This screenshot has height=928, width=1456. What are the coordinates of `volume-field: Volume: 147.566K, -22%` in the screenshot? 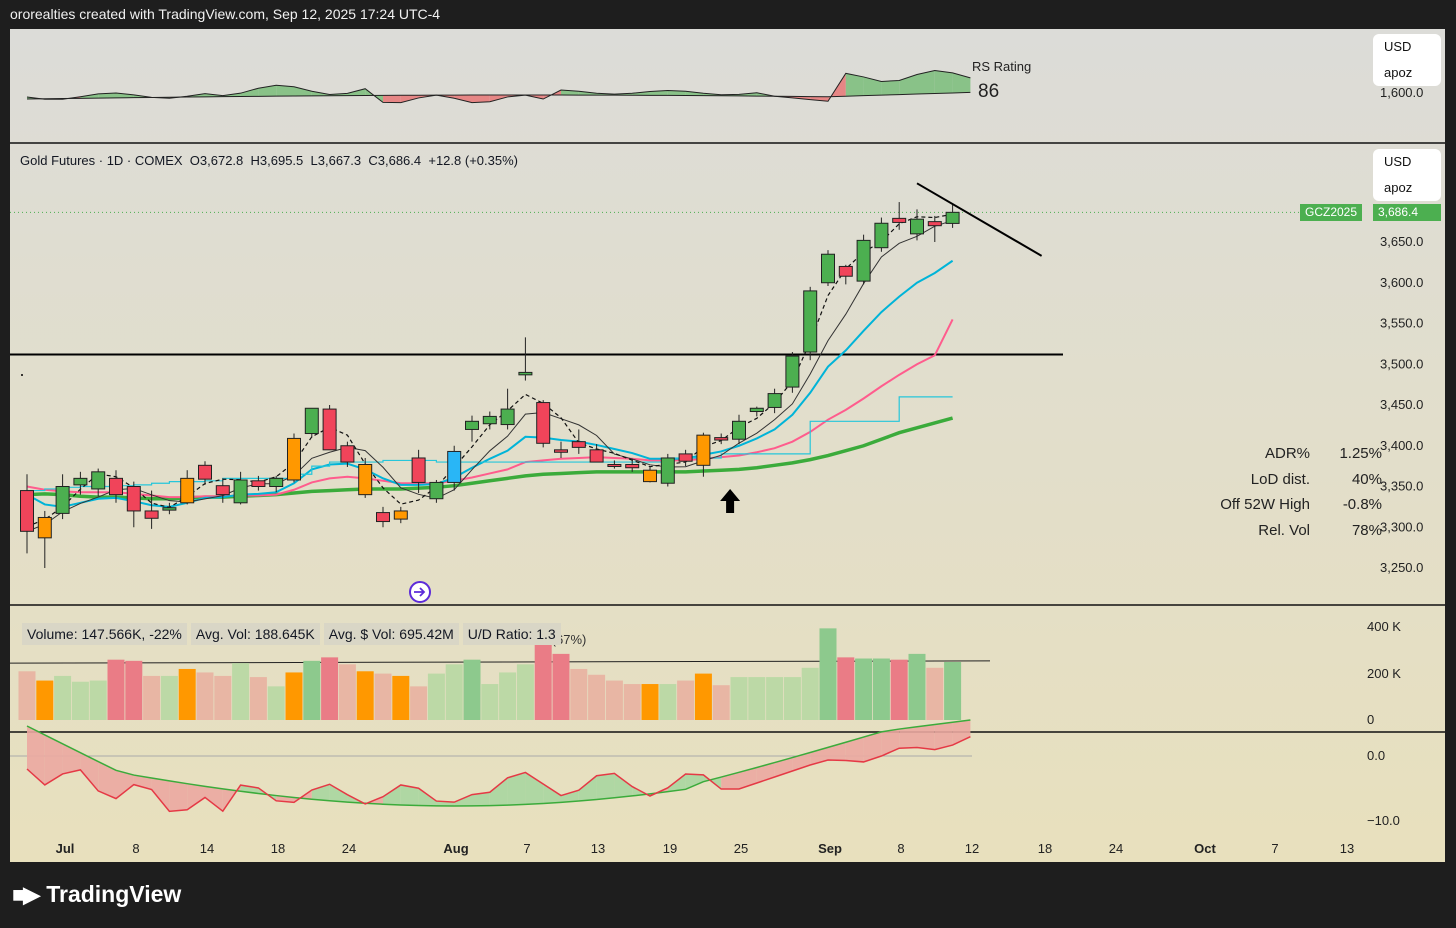 It's located at (104, 634).